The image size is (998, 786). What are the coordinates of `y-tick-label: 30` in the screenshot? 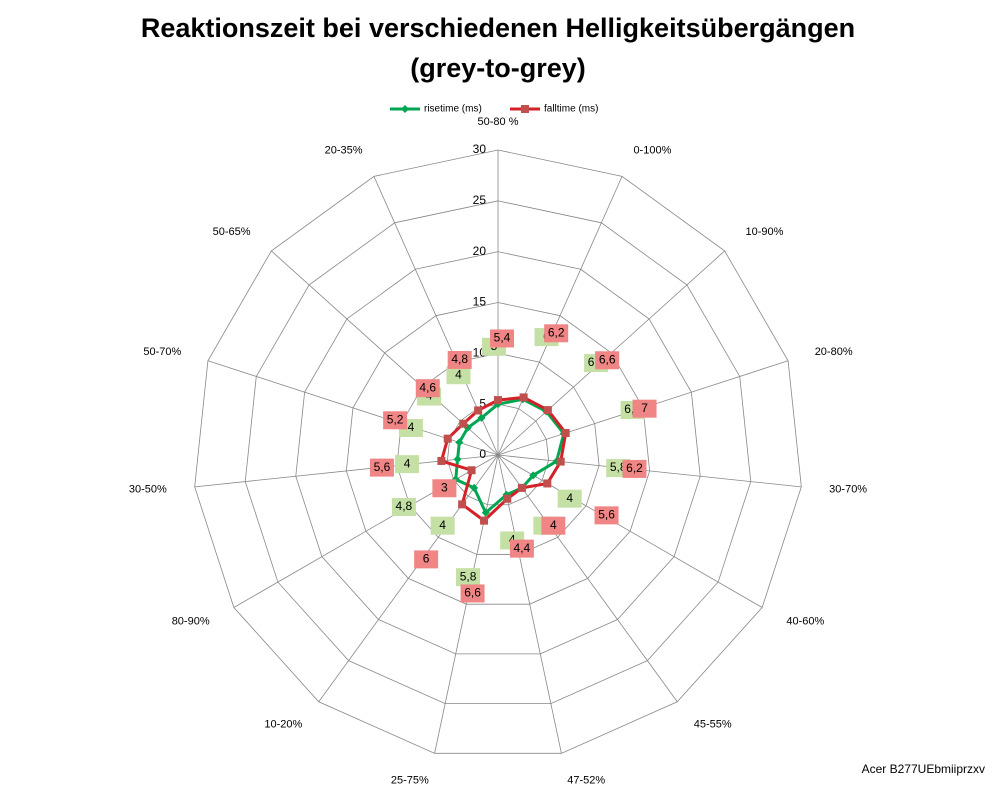 It's located at (480, 149).